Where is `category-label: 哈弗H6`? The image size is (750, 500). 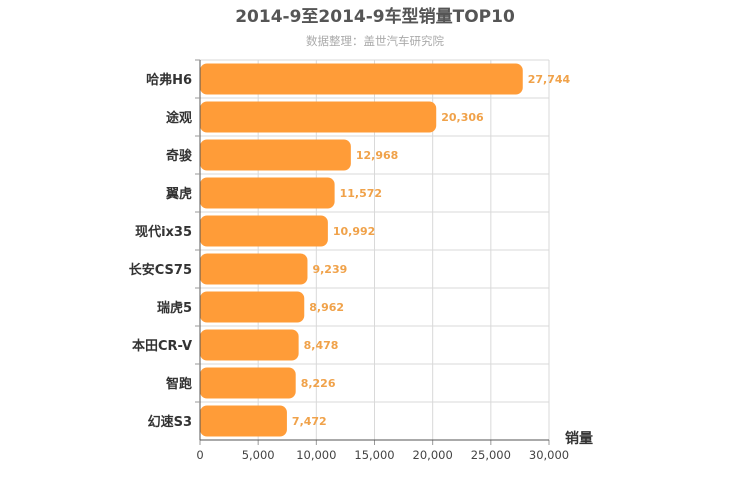 category-label: 哈弗H6 is located at coordinates (169, 80).